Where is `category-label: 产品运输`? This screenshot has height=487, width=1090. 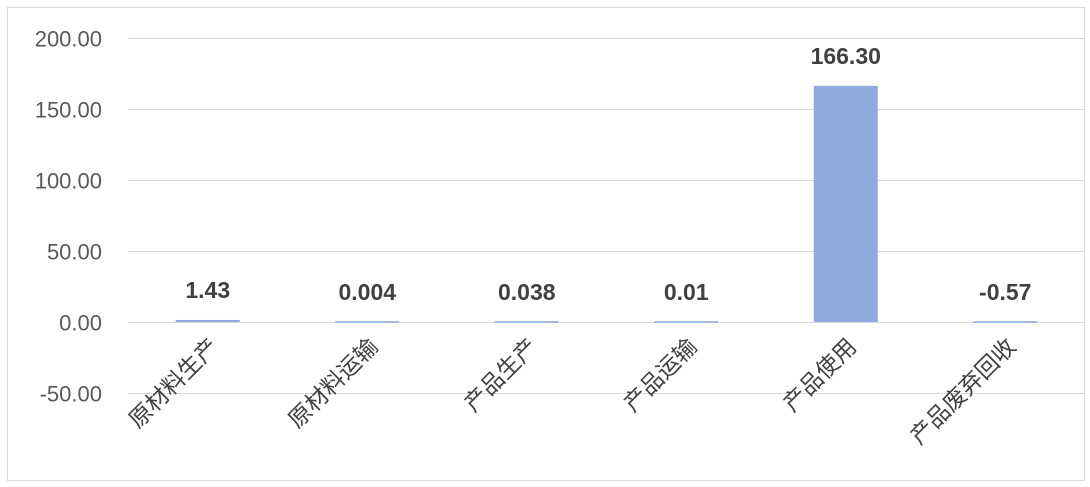 category-label: 产品运输 is located at coordinates (660, 375).